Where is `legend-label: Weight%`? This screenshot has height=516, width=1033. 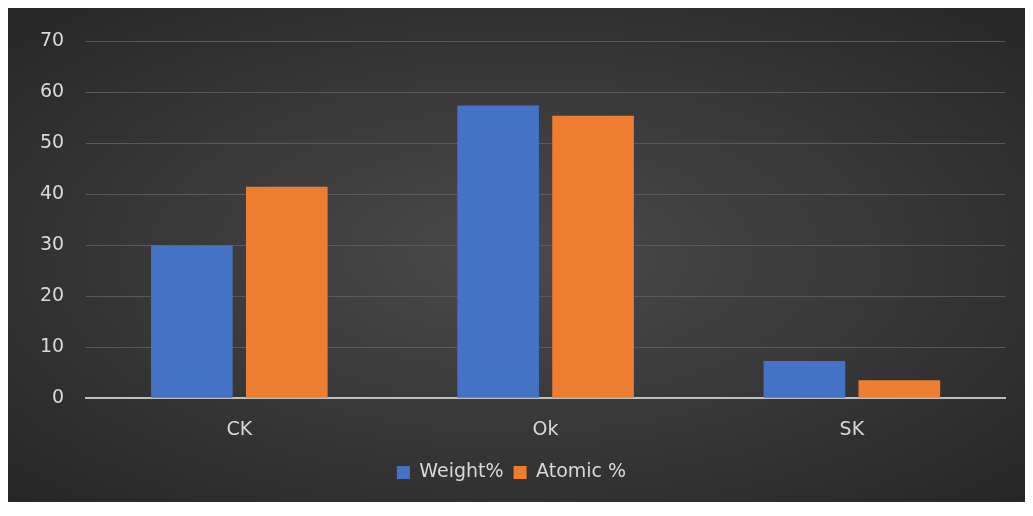
legend-label: Weight% is located at coordinates (461, 470).